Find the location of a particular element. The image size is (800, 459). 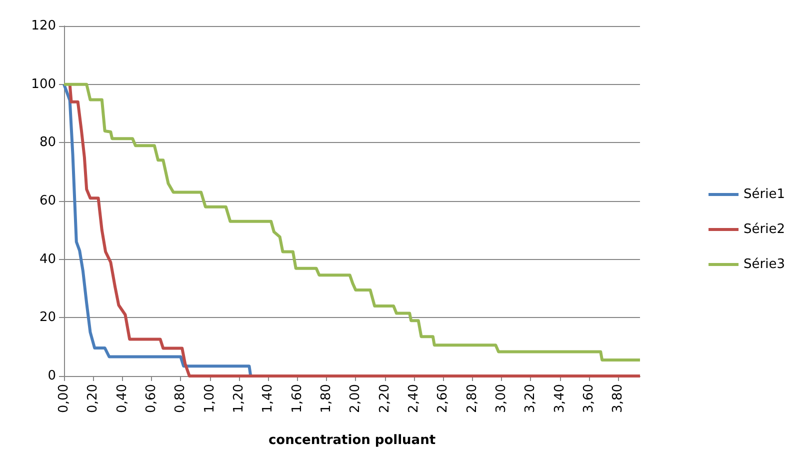

x-tick-label: 3,00 is located at coordinates (501, 398).